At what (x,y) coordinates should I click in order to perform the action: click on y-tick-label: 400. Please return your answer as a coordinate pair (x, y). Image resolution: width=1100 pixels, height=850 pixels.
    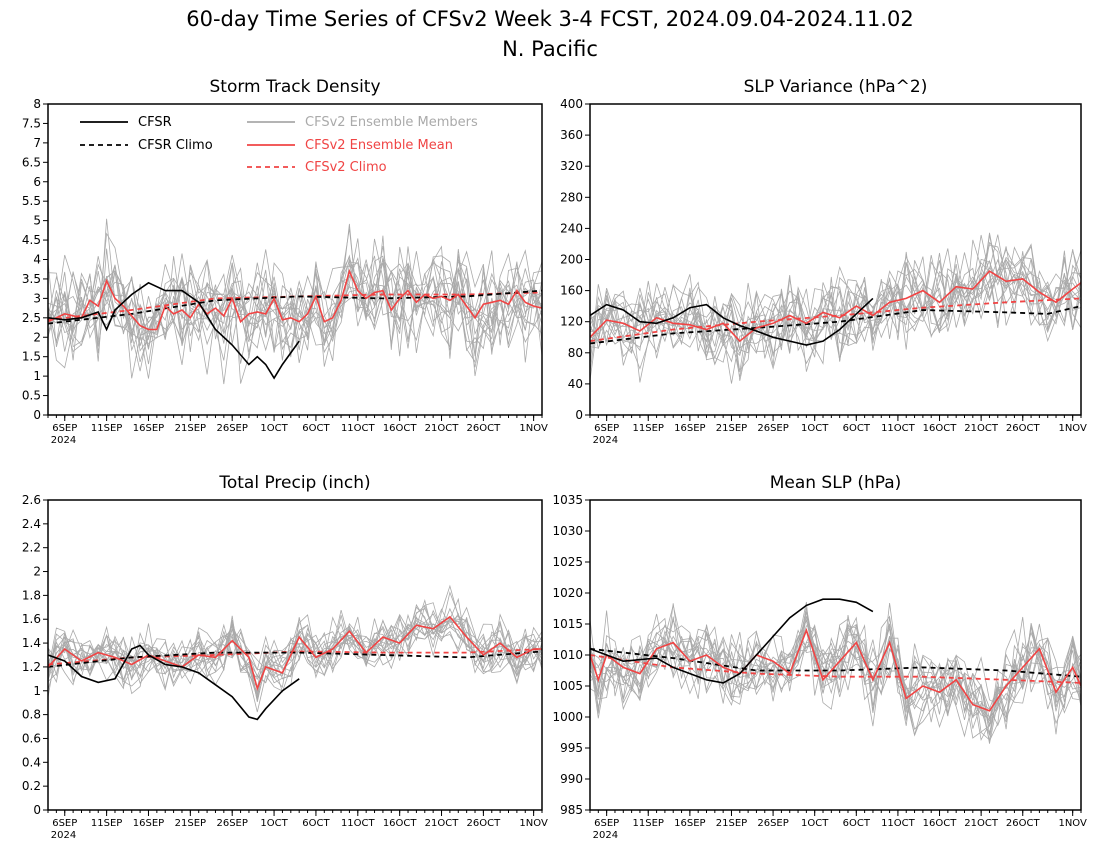
    Looking at the image, I should click on (571, 104).